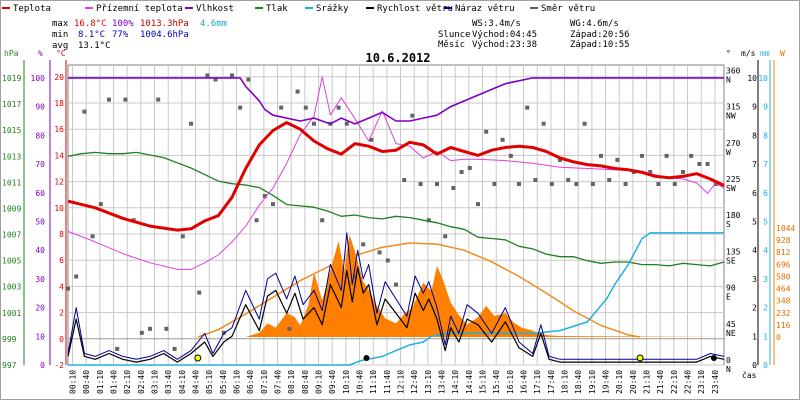  I want to click on x-tick-label: 18:40, so click(578, 382).